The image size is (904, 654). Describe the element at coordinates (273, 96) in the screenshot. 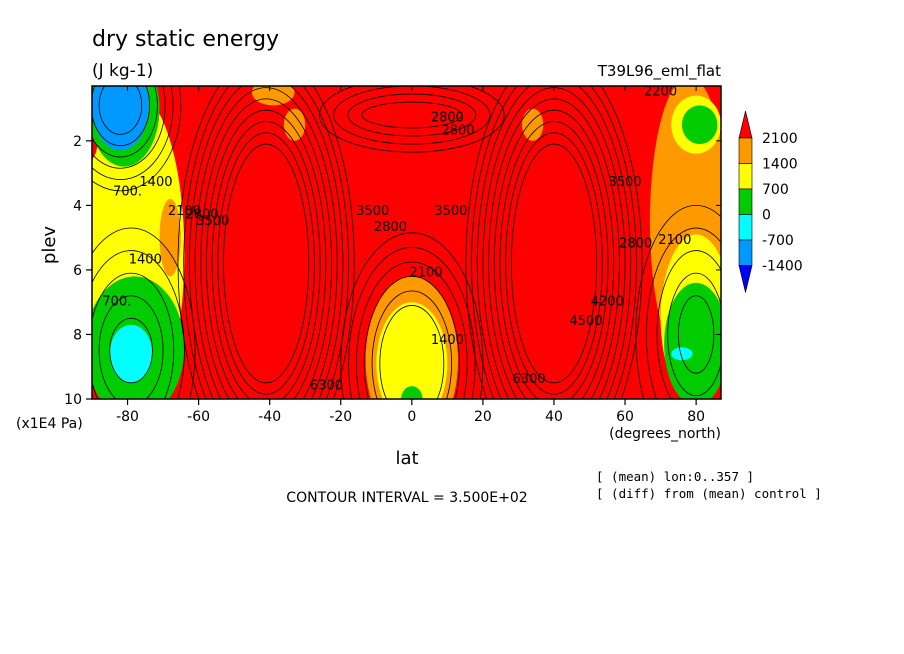

I see `region-south-top-orange` at that location.